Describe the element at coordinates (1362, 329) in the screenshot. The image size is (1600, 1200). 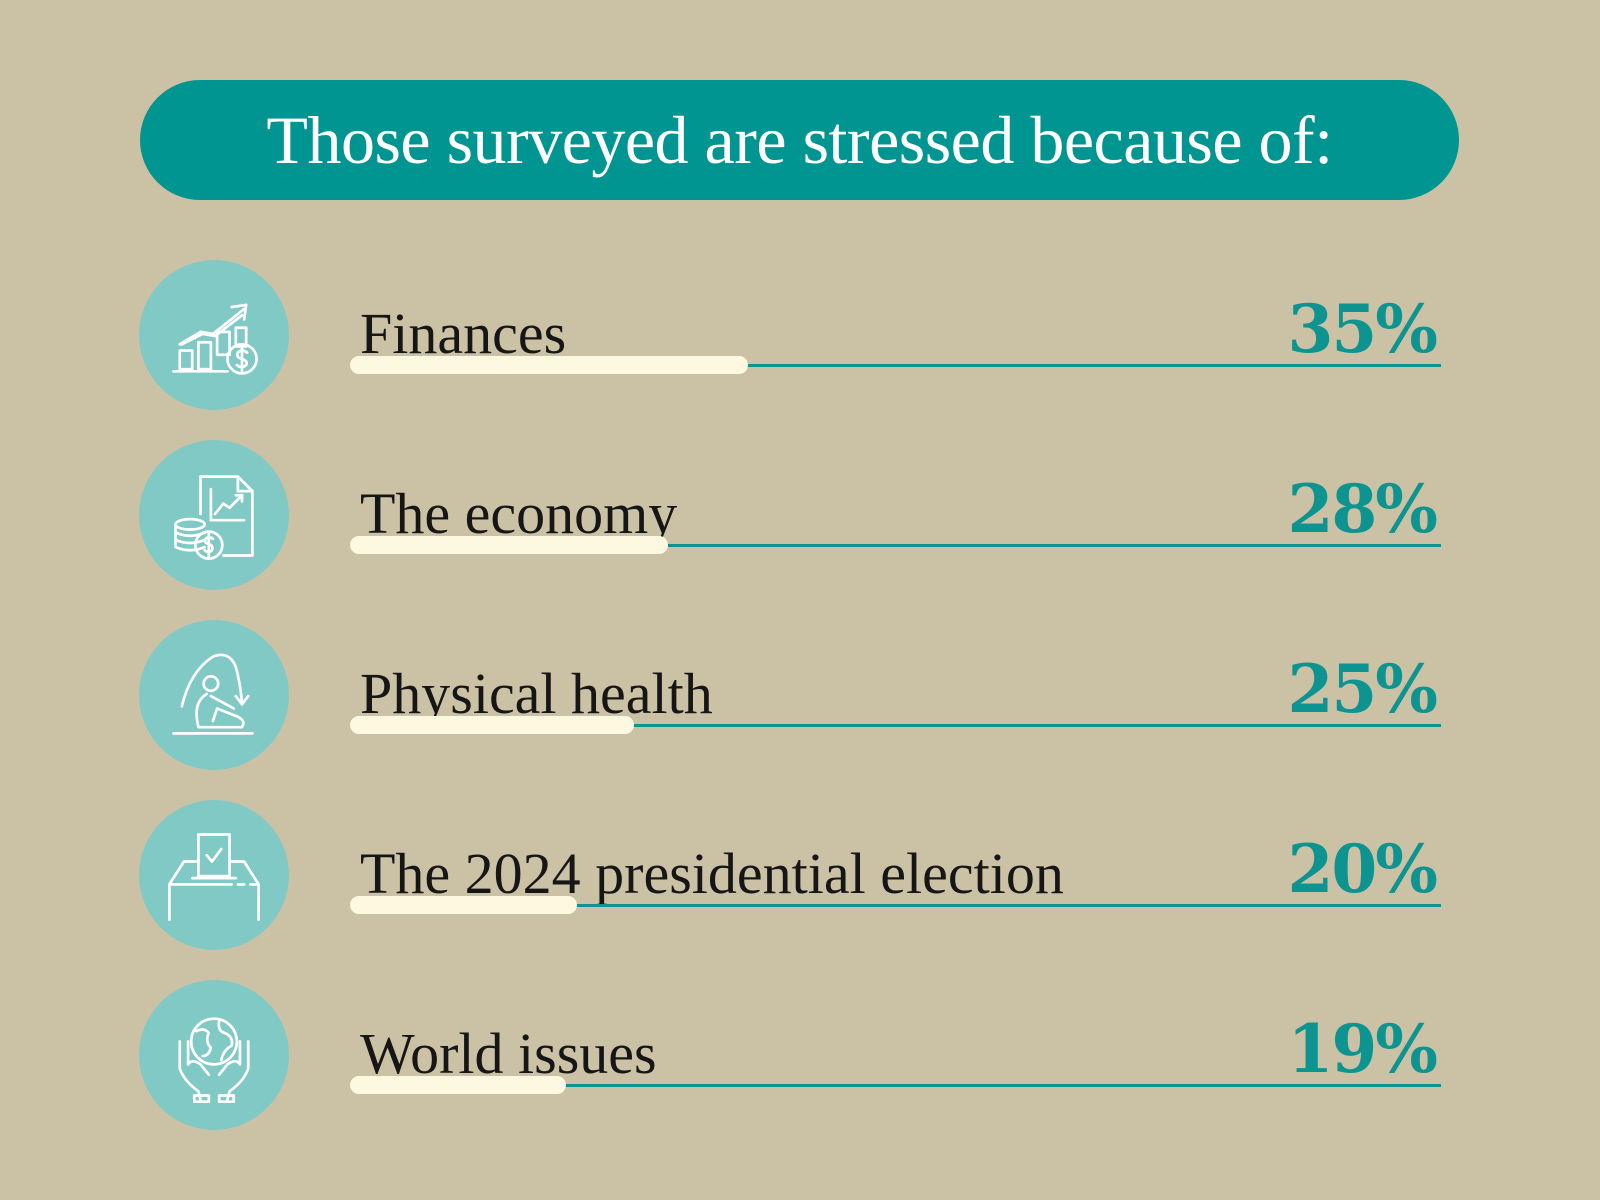
I see `value-label: 35%` at that location.